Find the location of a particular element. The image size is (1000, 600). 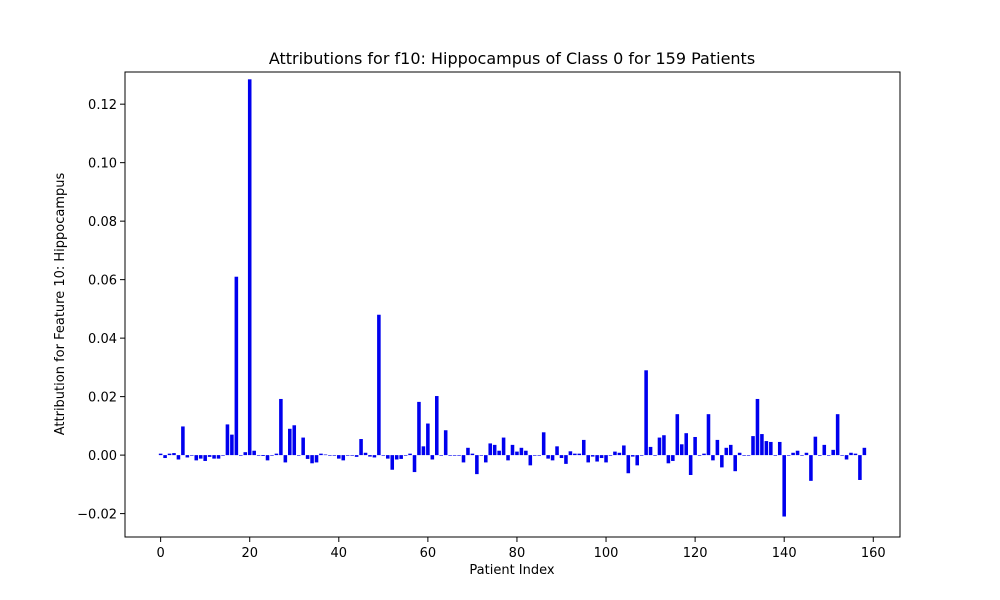

x-tick-label: 60 is located at coordinates (428, 553).